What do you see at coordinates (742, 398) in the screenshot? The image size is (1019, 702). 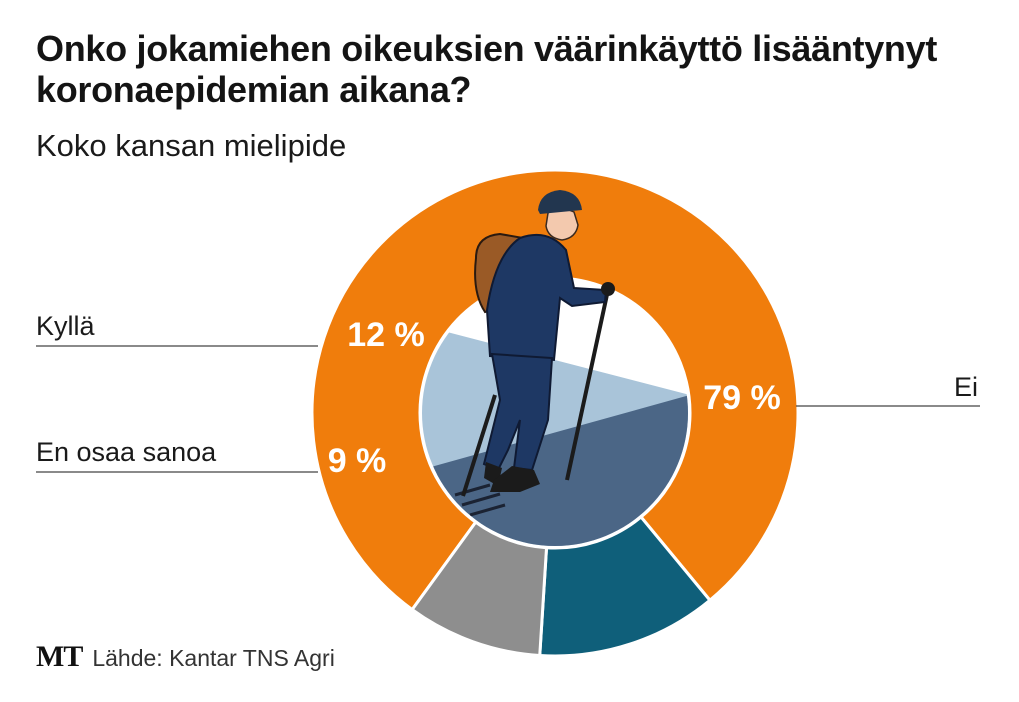 I see `data-label-ei: 79 %` at bounding box center [742, 398].